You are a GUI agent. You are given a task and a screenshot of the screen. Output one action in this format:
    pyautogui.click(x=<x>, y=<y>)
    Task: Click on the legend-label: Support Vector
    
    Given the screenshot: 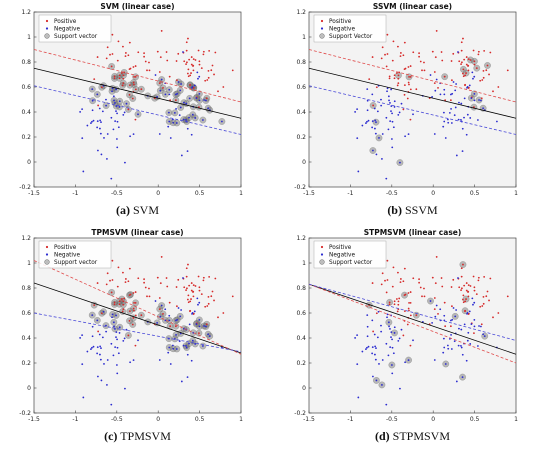 What is the action you would take?
    pyautogui.click(x=351, y=37)
    